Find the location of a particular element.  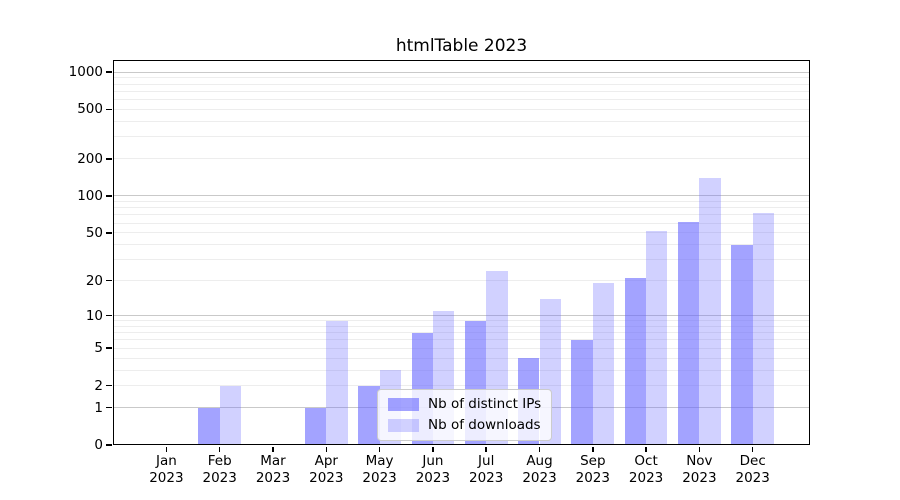

legend: Nb of distinct IPs Nb of downloads is located at coordinates (465, 415).